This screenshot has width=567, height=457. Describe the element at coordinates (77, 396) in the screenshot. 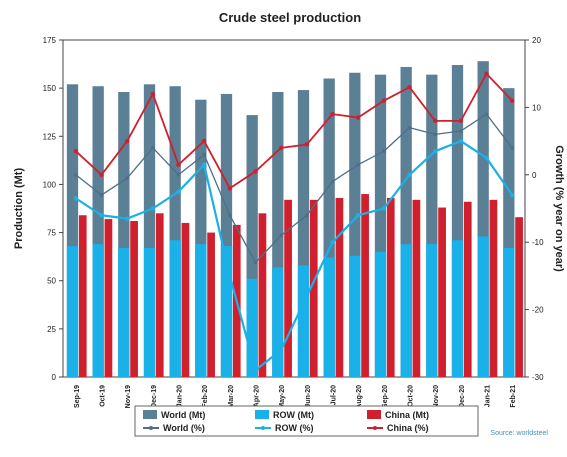

I see `x-tick-label: Sep-19` at that location.